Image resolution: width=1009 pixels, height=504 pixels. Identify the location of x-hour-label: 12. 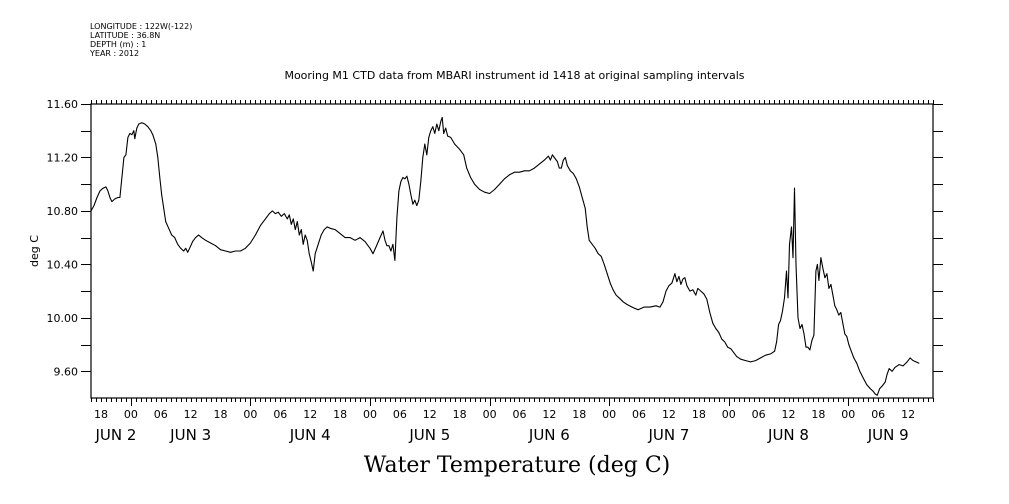
(430, 414).